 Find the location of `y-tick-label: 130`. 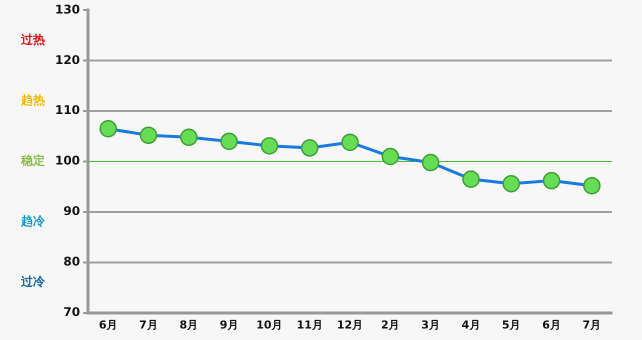

y-tick-label: 130 is located at coordinates (67, 9).